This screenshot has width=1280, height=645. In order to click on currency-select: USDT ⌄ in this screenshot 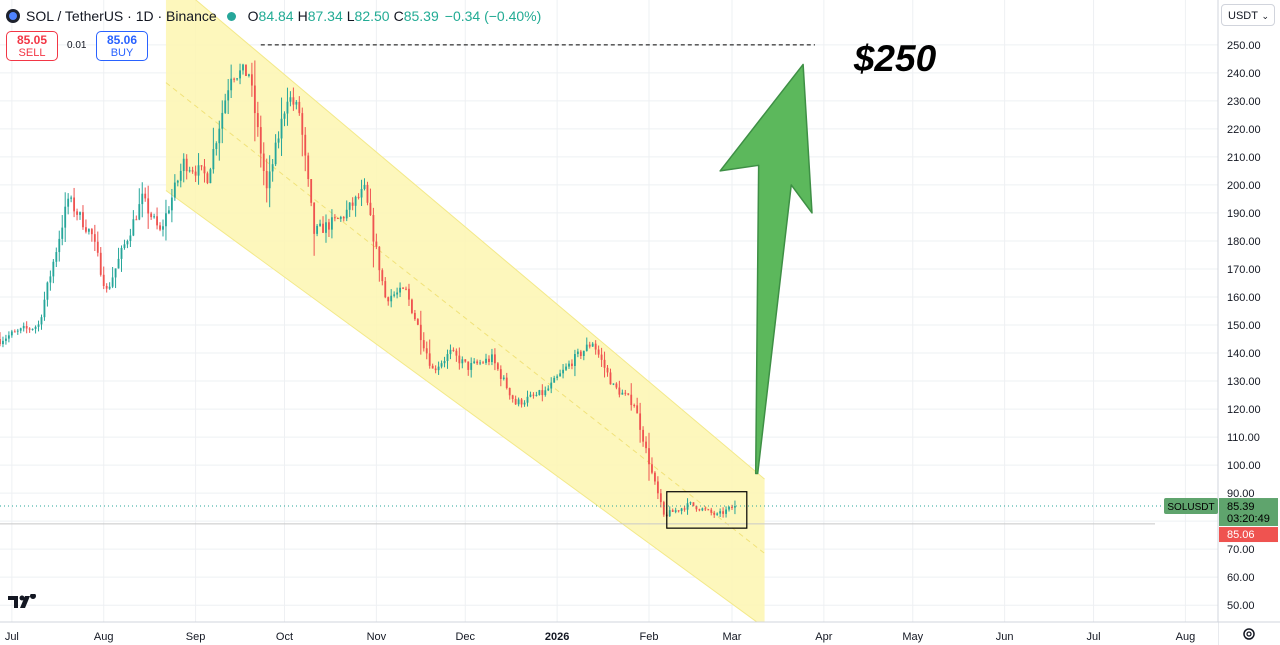, I will do `click(1248, 15)`.